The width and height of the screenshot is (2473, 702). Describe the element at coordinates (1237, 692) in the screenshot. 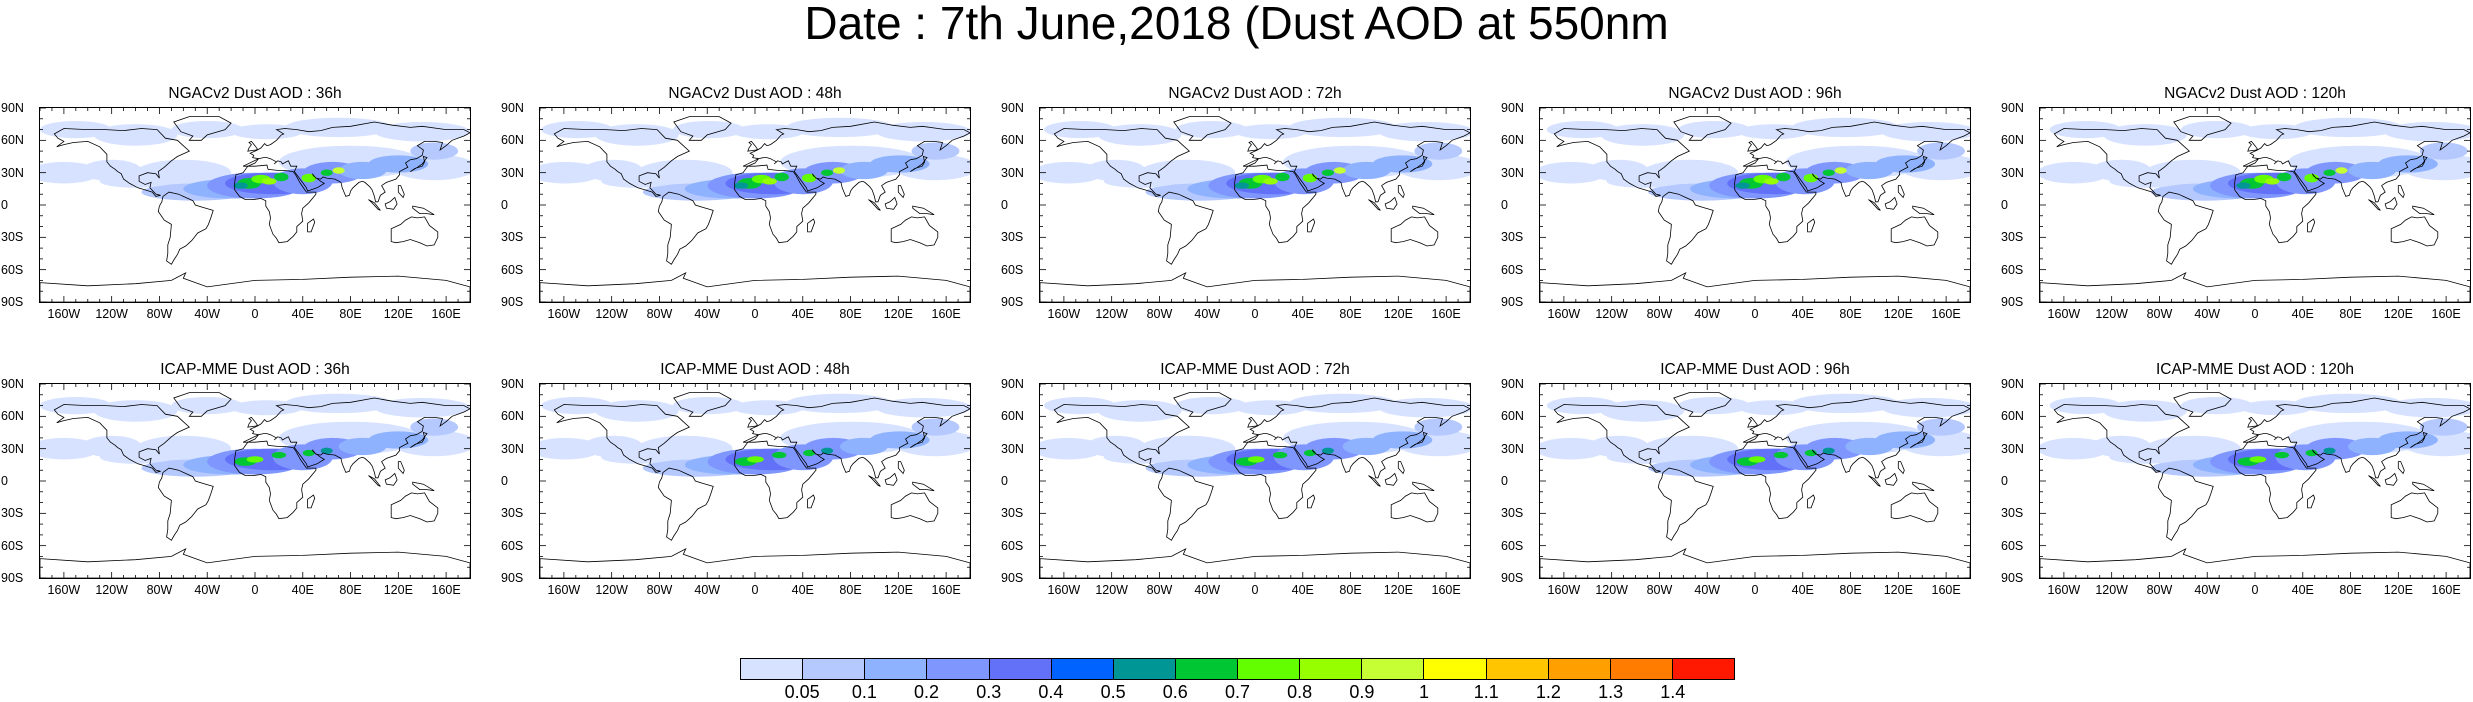

I see `colorbar-label: 0.7` at that location.